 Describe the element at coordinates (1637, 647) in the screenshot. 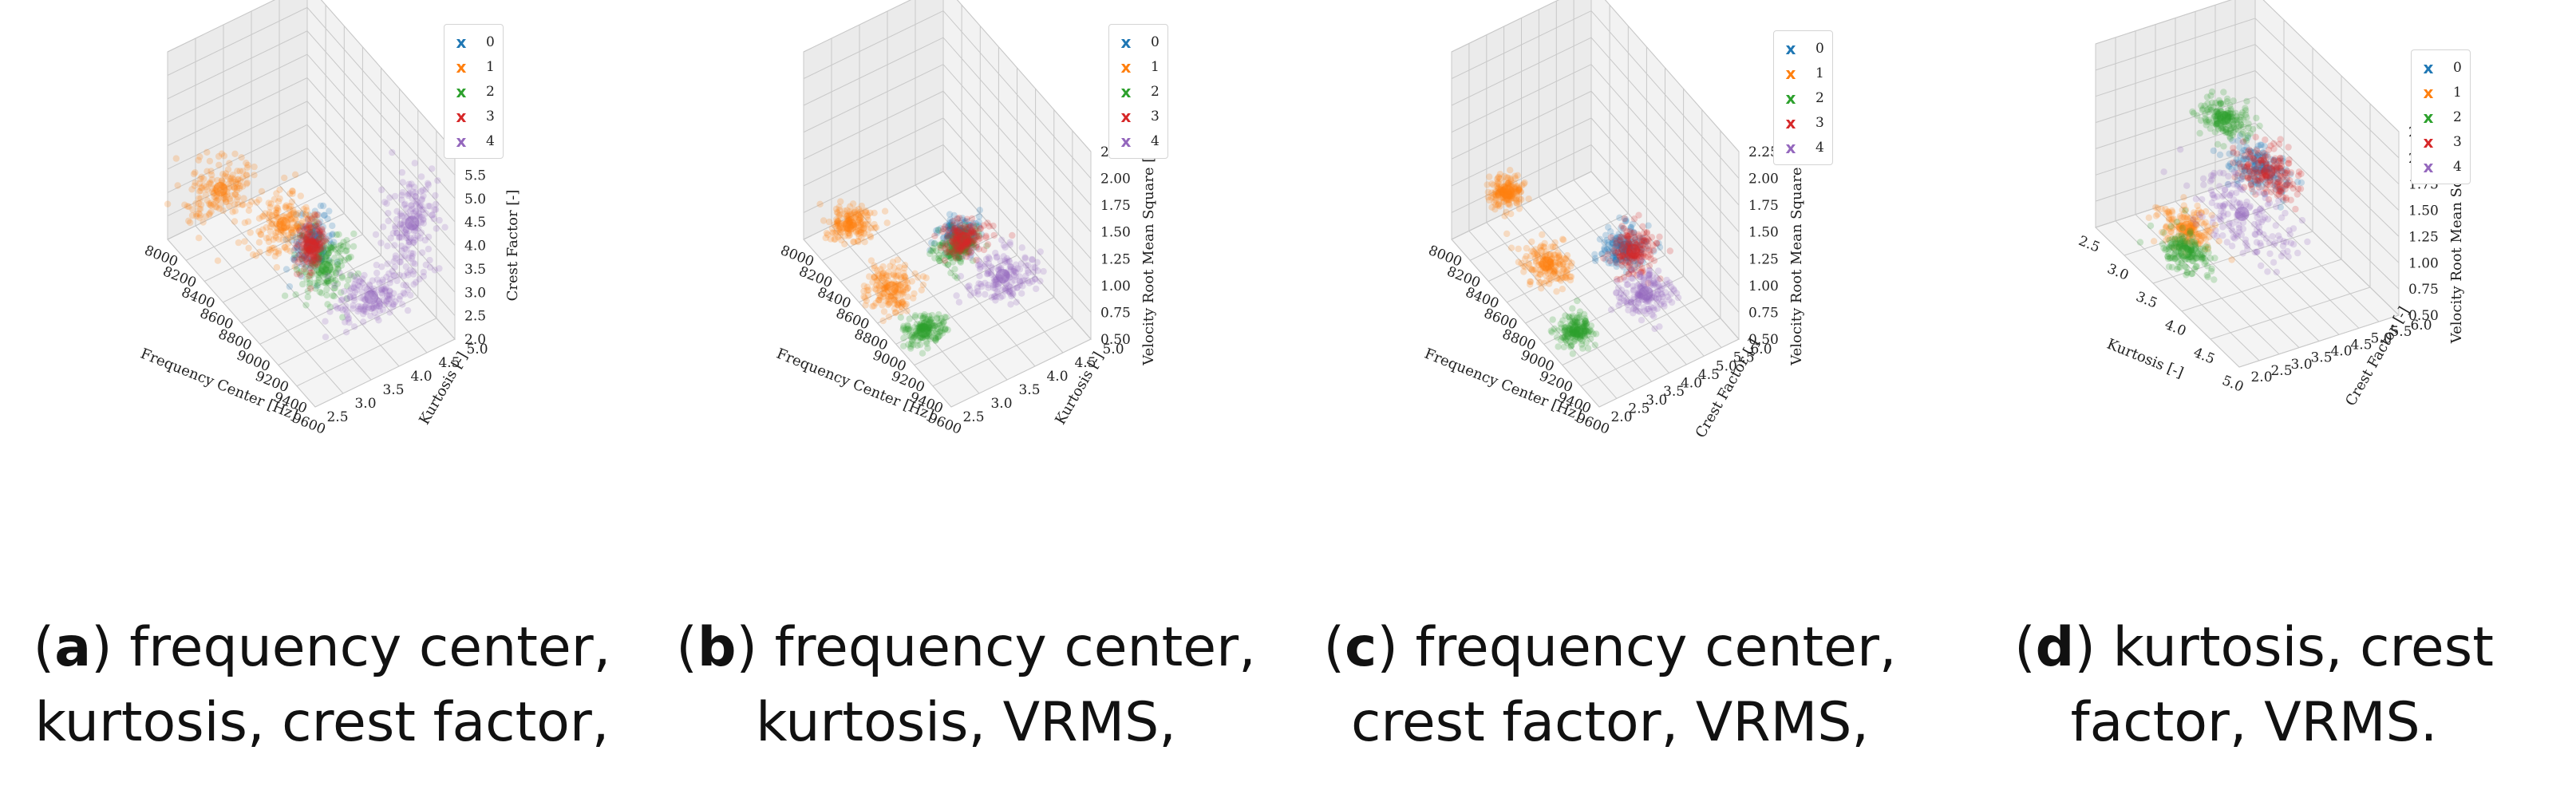

I see `caption-line1: ) frequency center,` at that location.